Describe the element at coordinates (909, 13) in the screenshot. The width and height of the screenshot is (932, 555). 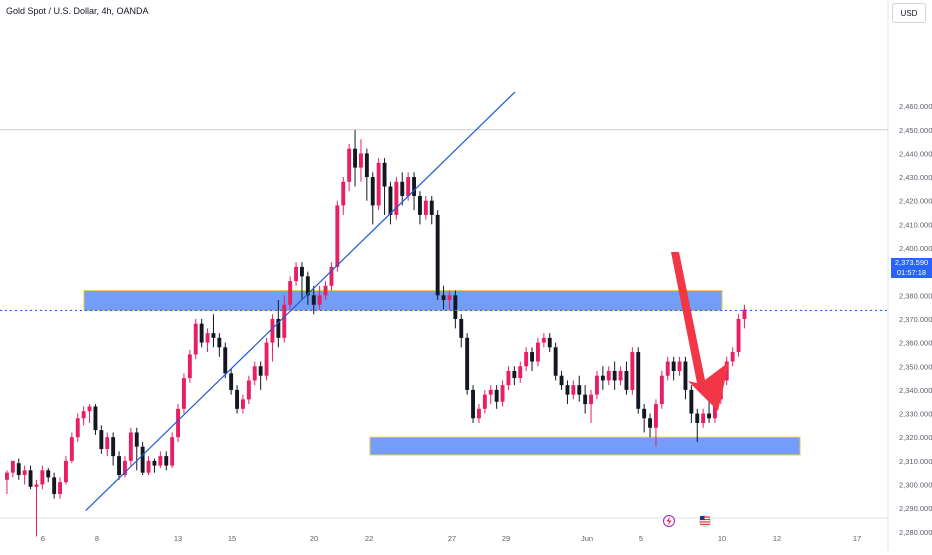
I see `currency-button: USD` at that location.